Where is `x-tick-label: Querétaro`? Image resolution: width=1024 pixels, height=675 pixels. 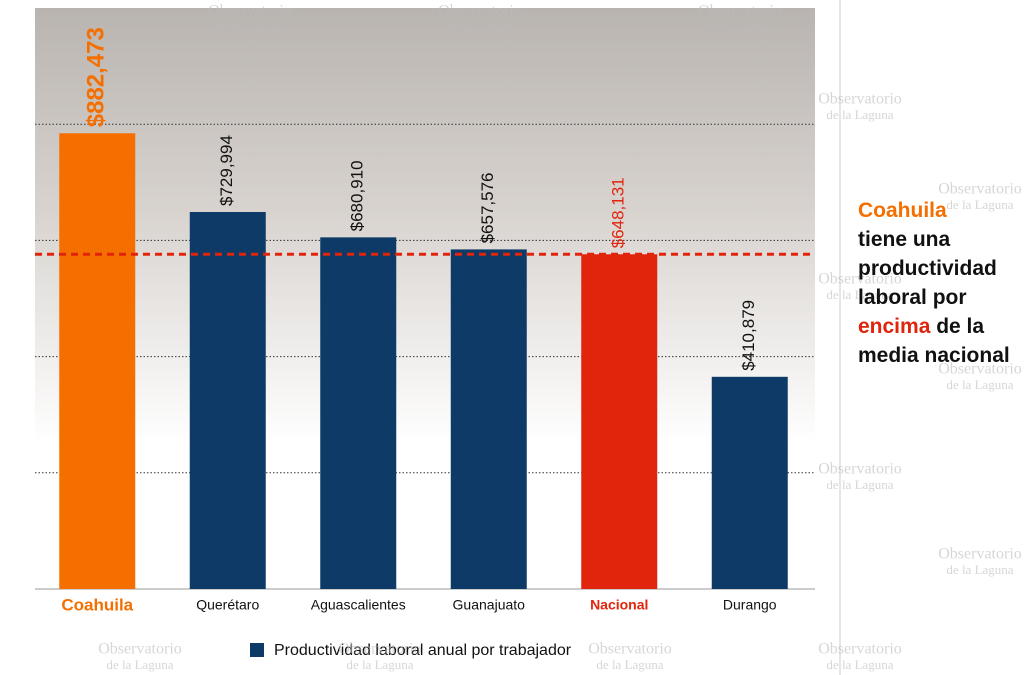 x-tick-label: Querétaro is located at coordinates (227, 605).